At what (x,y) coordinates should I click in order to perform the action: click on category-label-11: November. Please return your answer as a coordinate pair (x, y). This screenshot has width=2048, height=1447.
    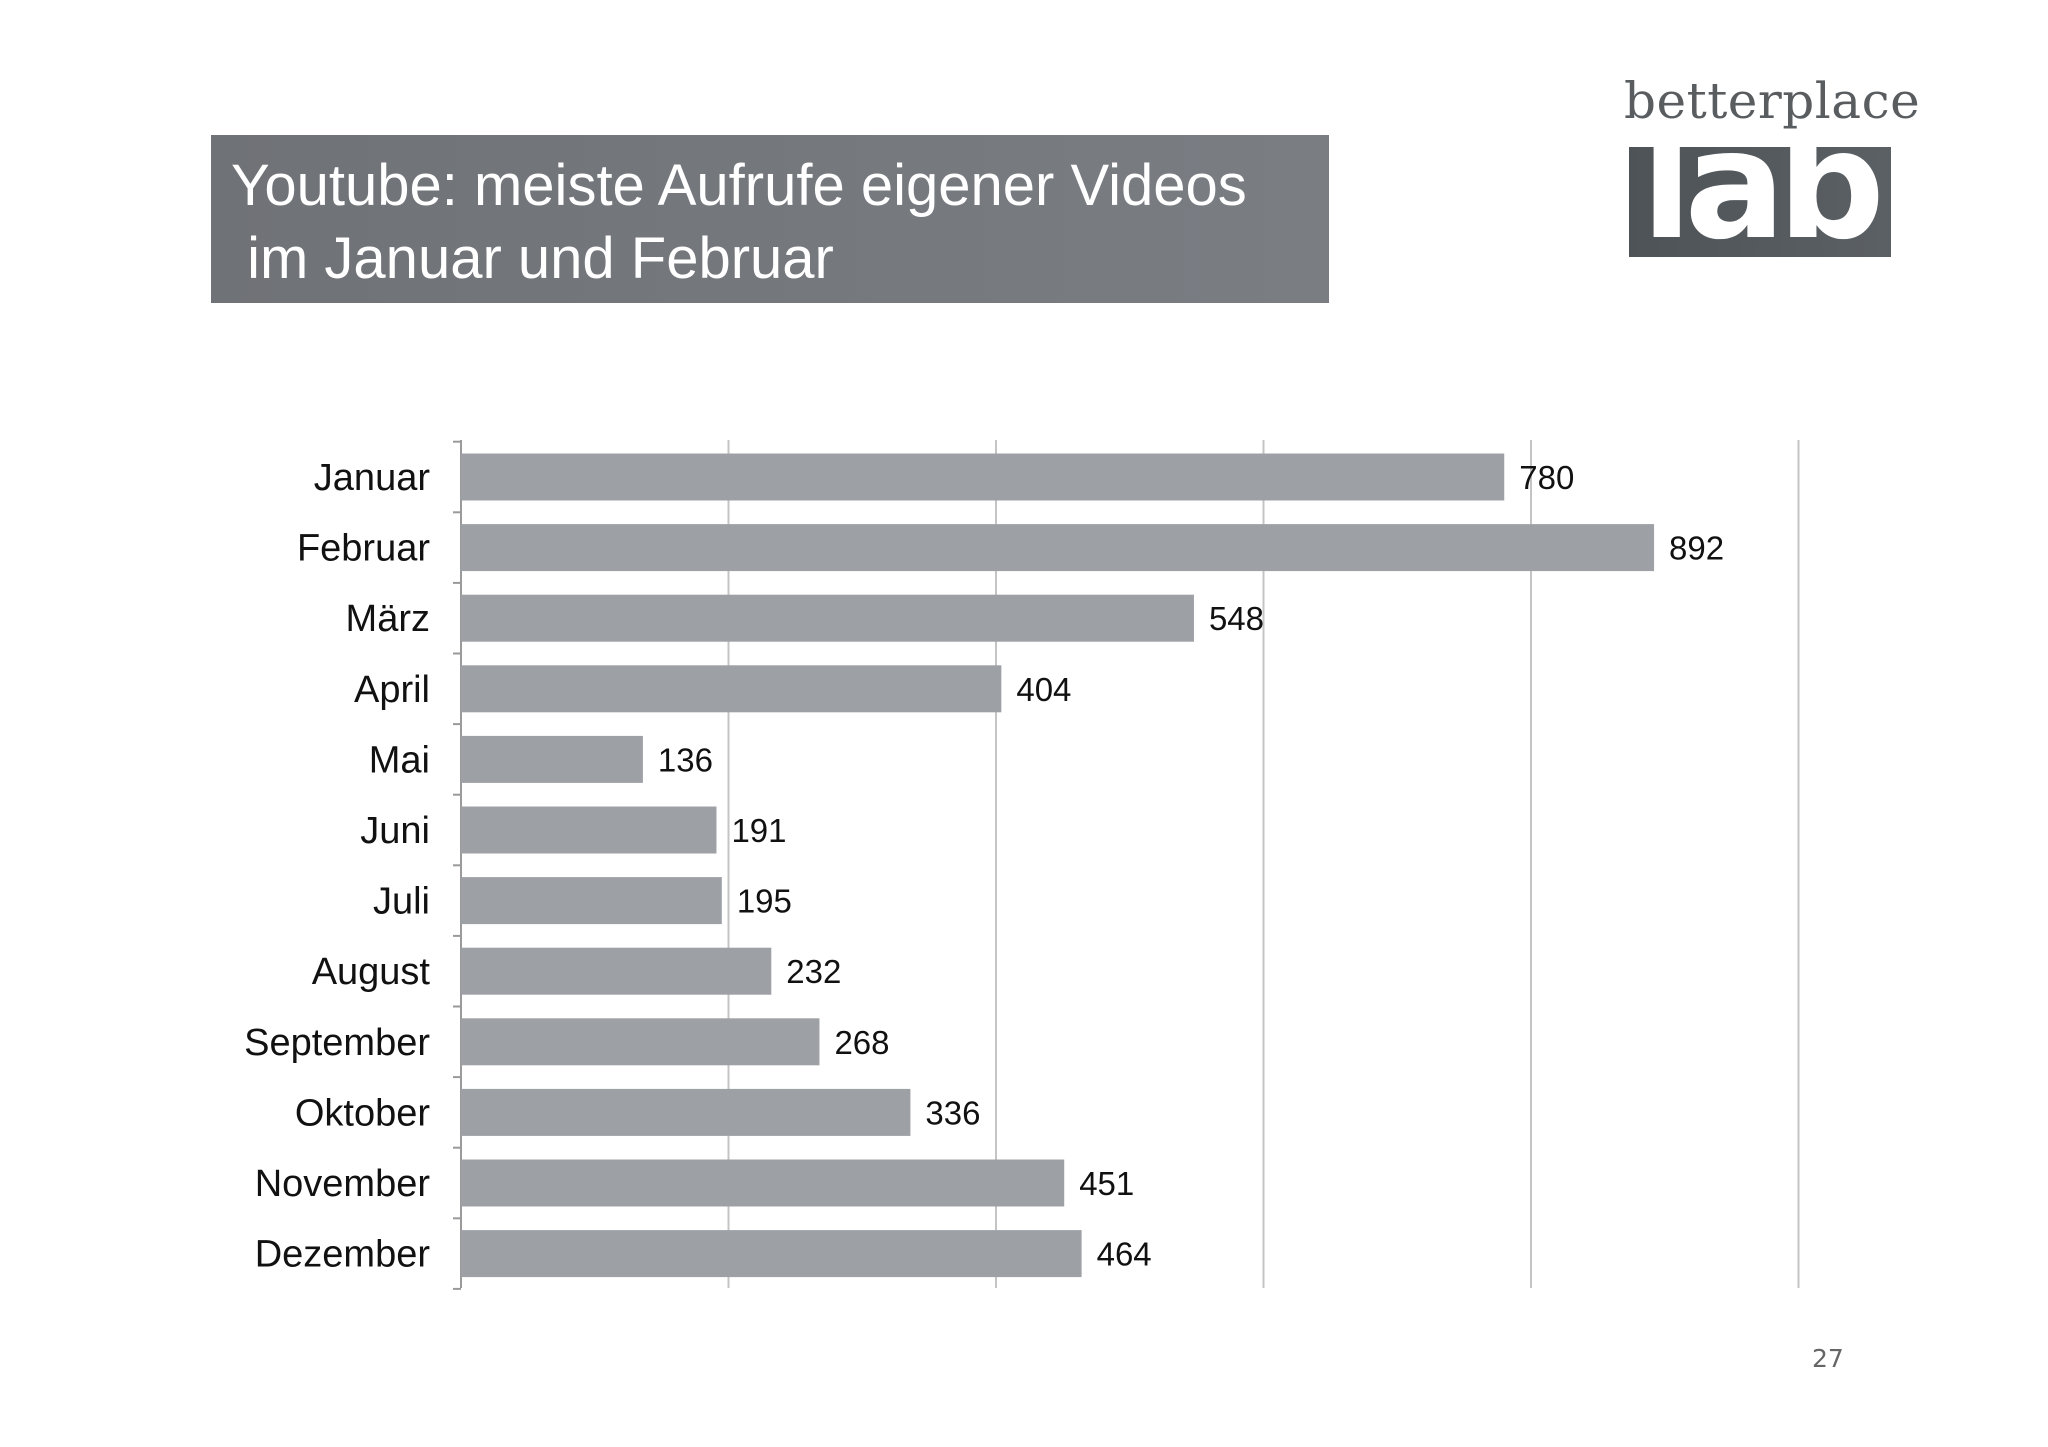
    Looking at the image, I should click on (343, 1184).